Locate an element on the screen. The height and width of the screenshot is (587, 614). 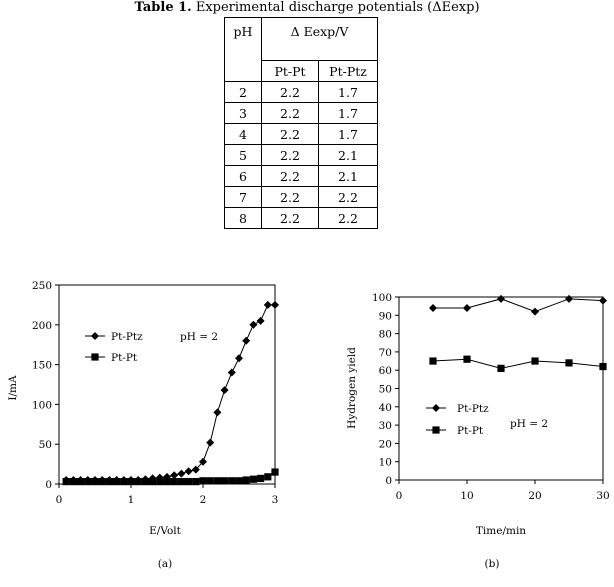
x-tick-label: 0 is located at coordinates (399, 496).